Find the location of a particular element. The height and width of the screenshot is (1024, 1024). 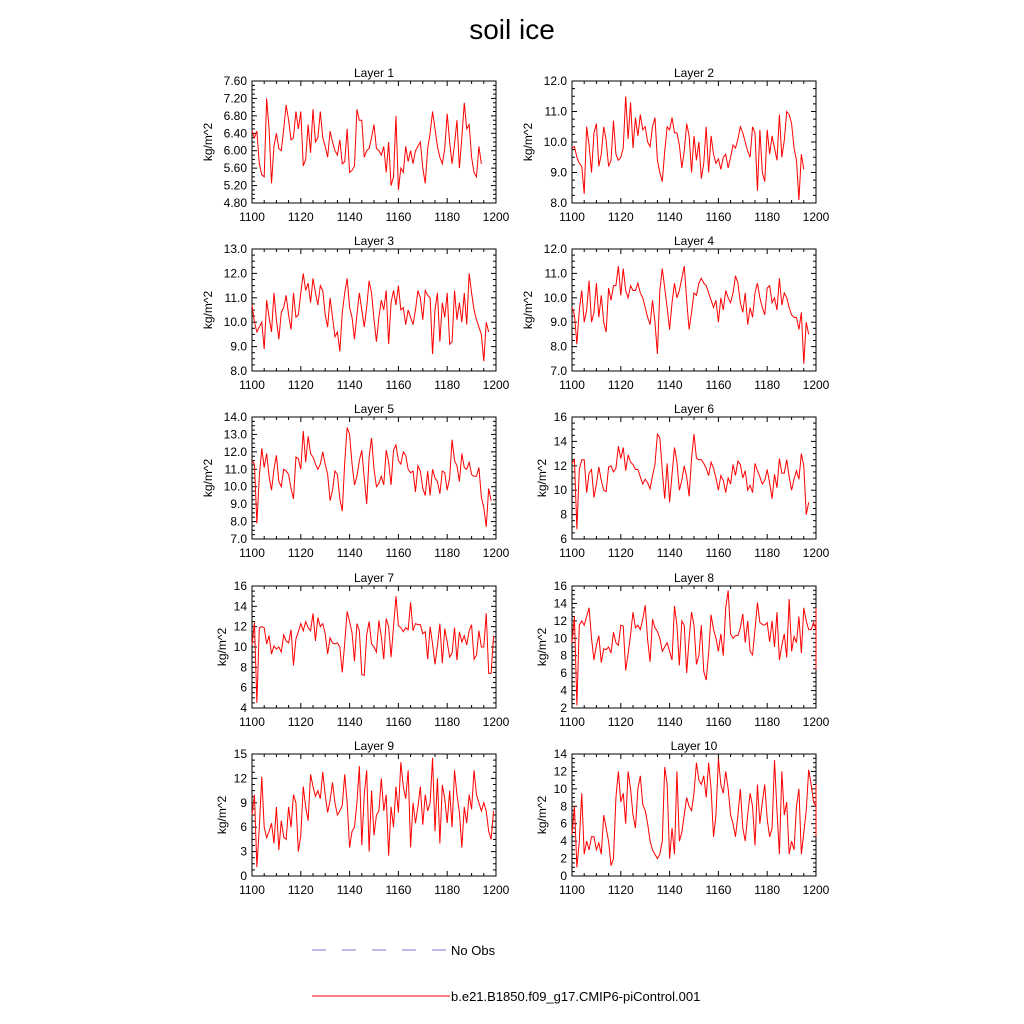

y-tick-label: 15 is located at coordinates (241, 754).